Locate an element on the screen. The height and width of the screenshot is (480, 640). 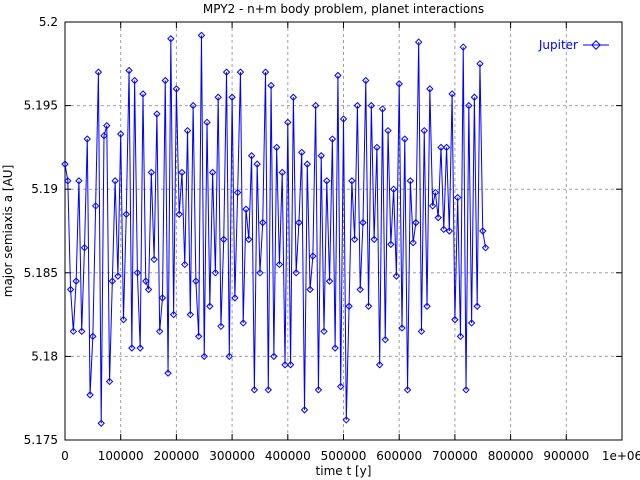
legend: Jupiter is located at coordinates (573, 45).